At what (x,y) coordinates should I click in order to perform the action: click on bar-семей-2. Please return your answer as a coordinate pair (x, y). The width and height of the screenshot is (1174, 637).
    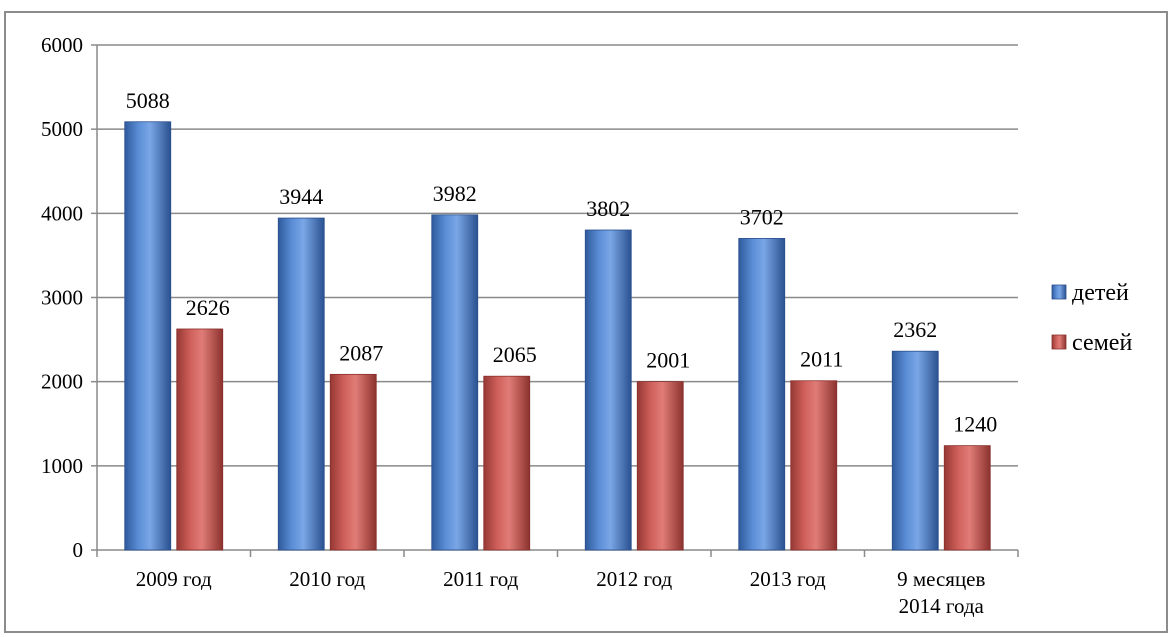
    Looking at the image, I should click on (507, 463).